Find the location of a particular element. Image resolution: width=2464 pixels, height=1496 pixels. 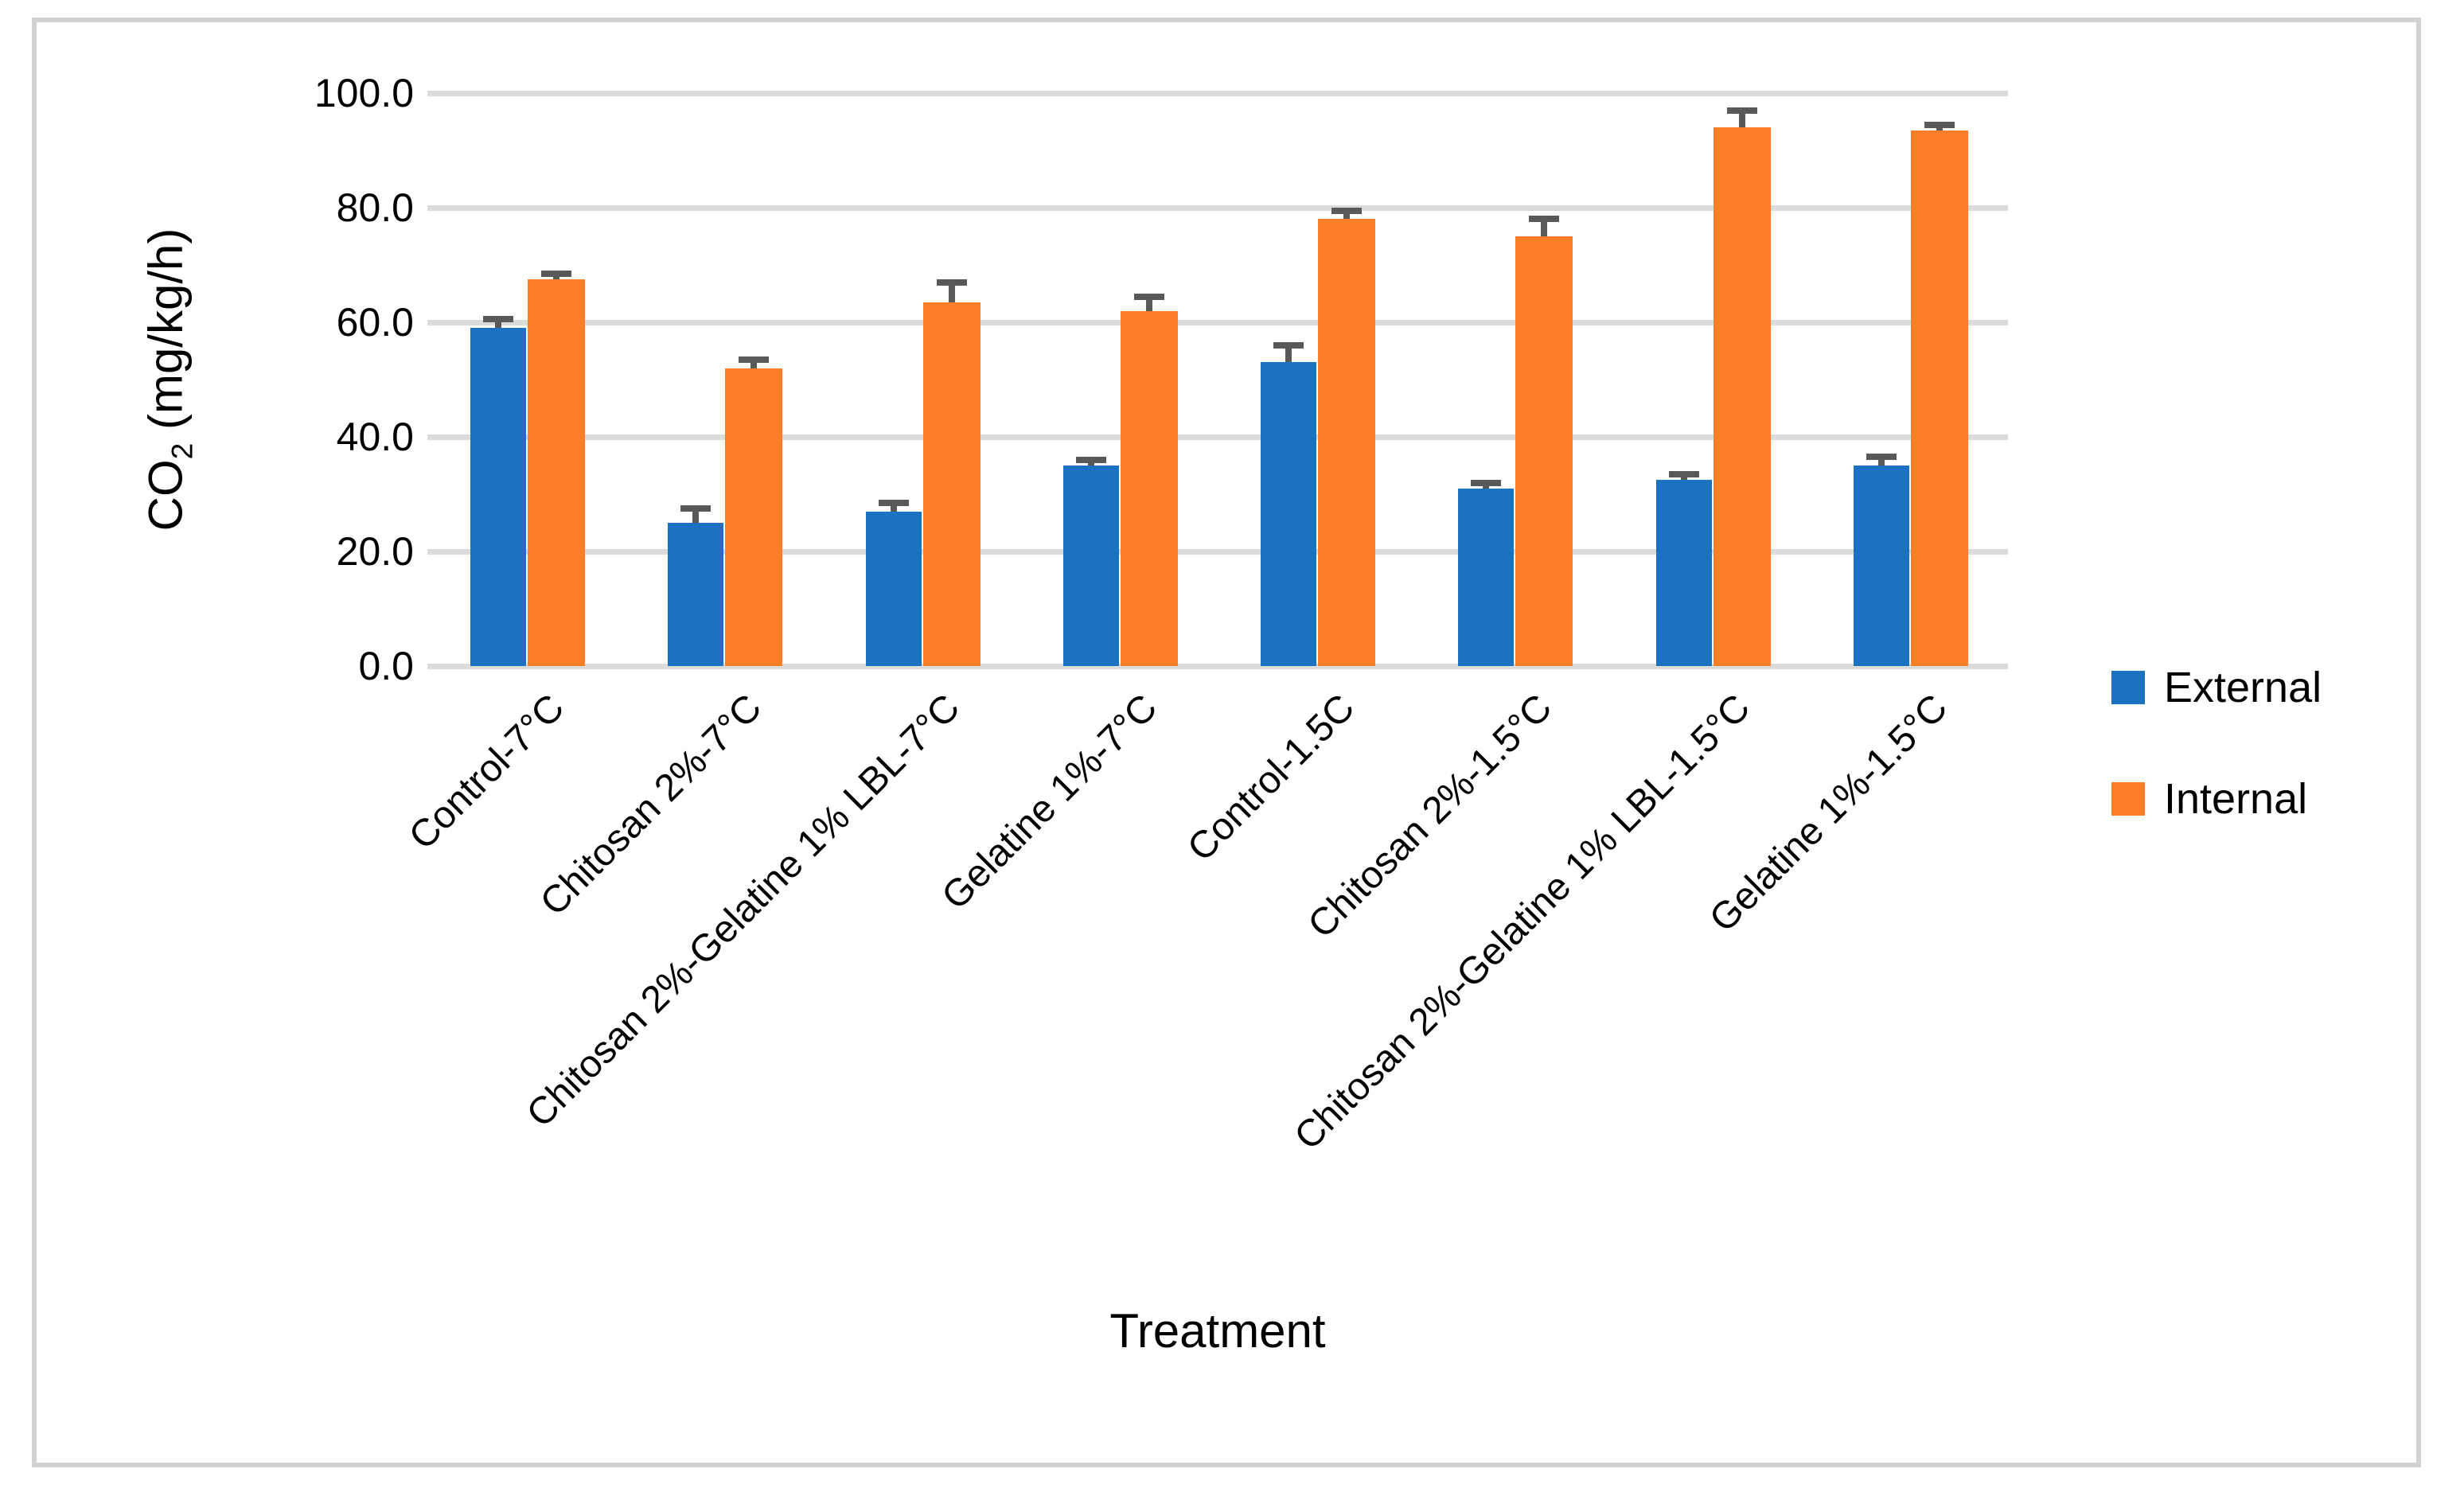

legend-item-internal: Internal is located at coordinates (2209, 799).